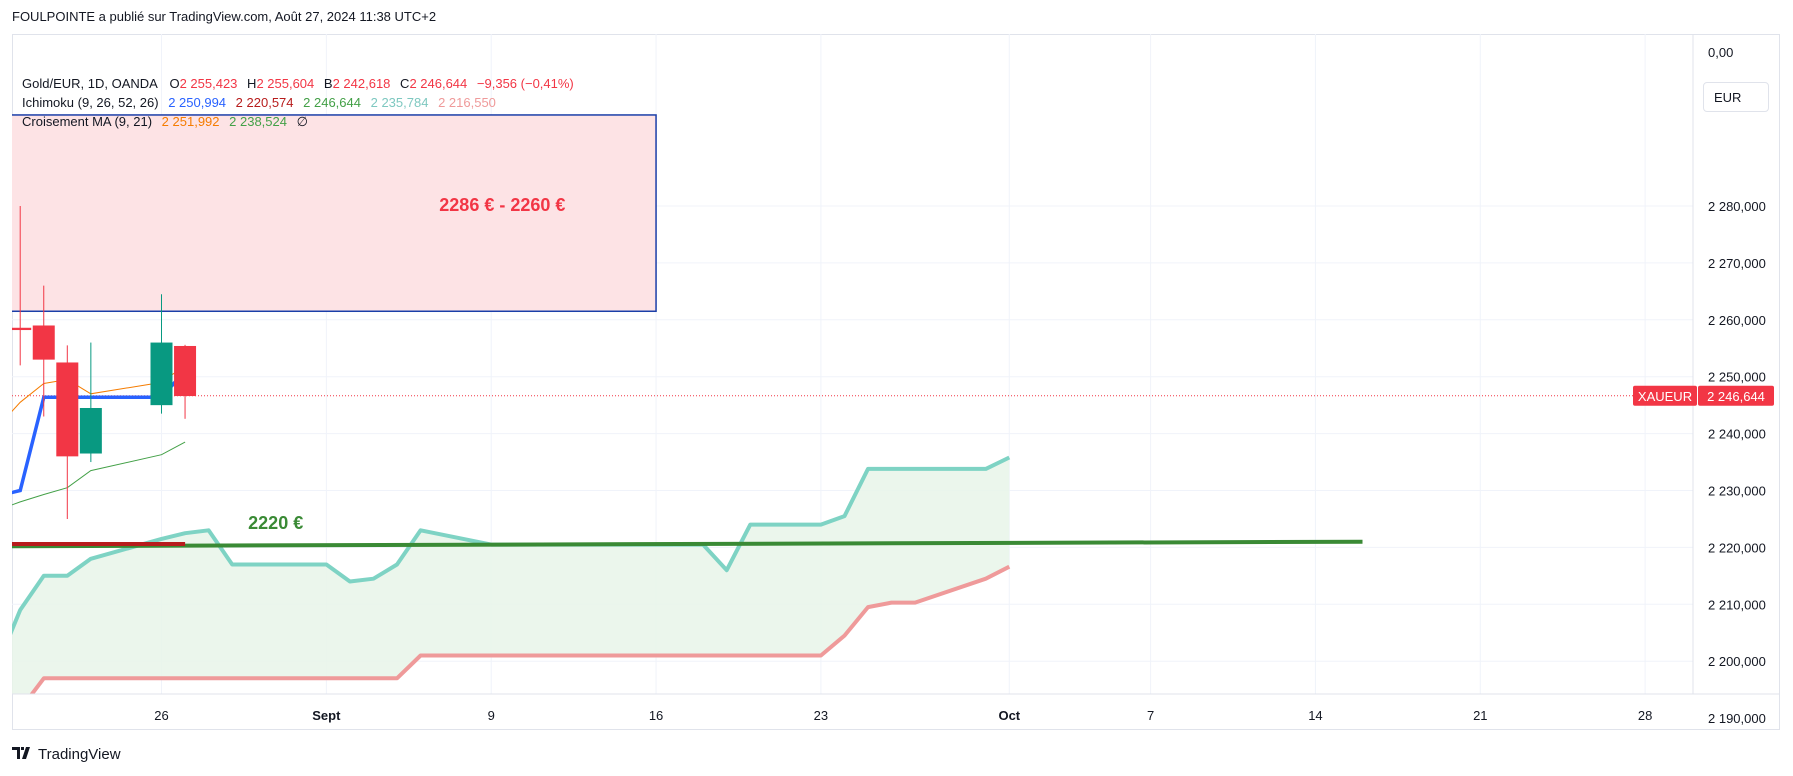  Describe the element at coordinates (361, 83) in the screenshot. I see `low-value: 2 242,618` at that location.